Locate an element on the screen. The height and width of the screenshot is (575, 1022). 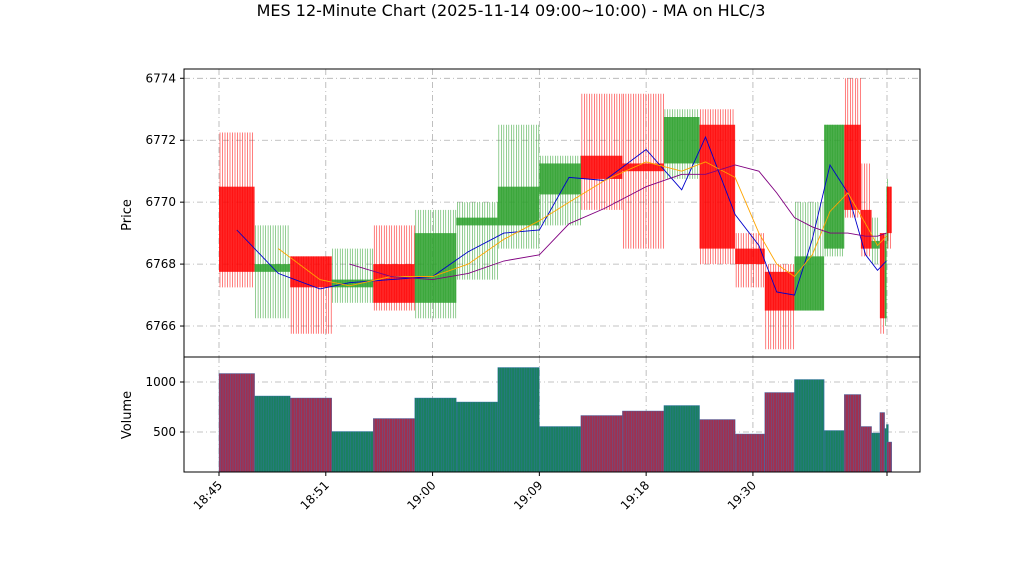
x-tick-label: 19:30 is located at coordinates (742, 495).